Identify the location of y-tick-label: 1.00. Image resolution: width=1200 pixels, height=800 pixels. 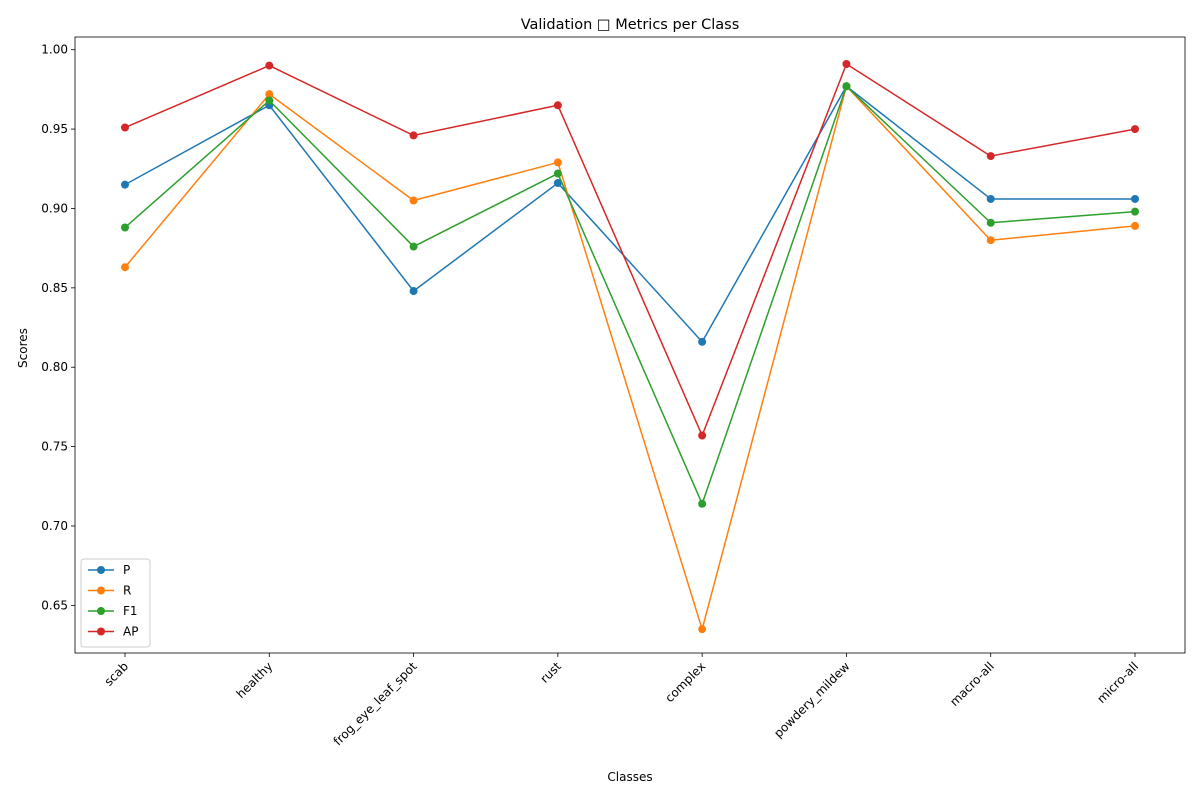
(54, 50).